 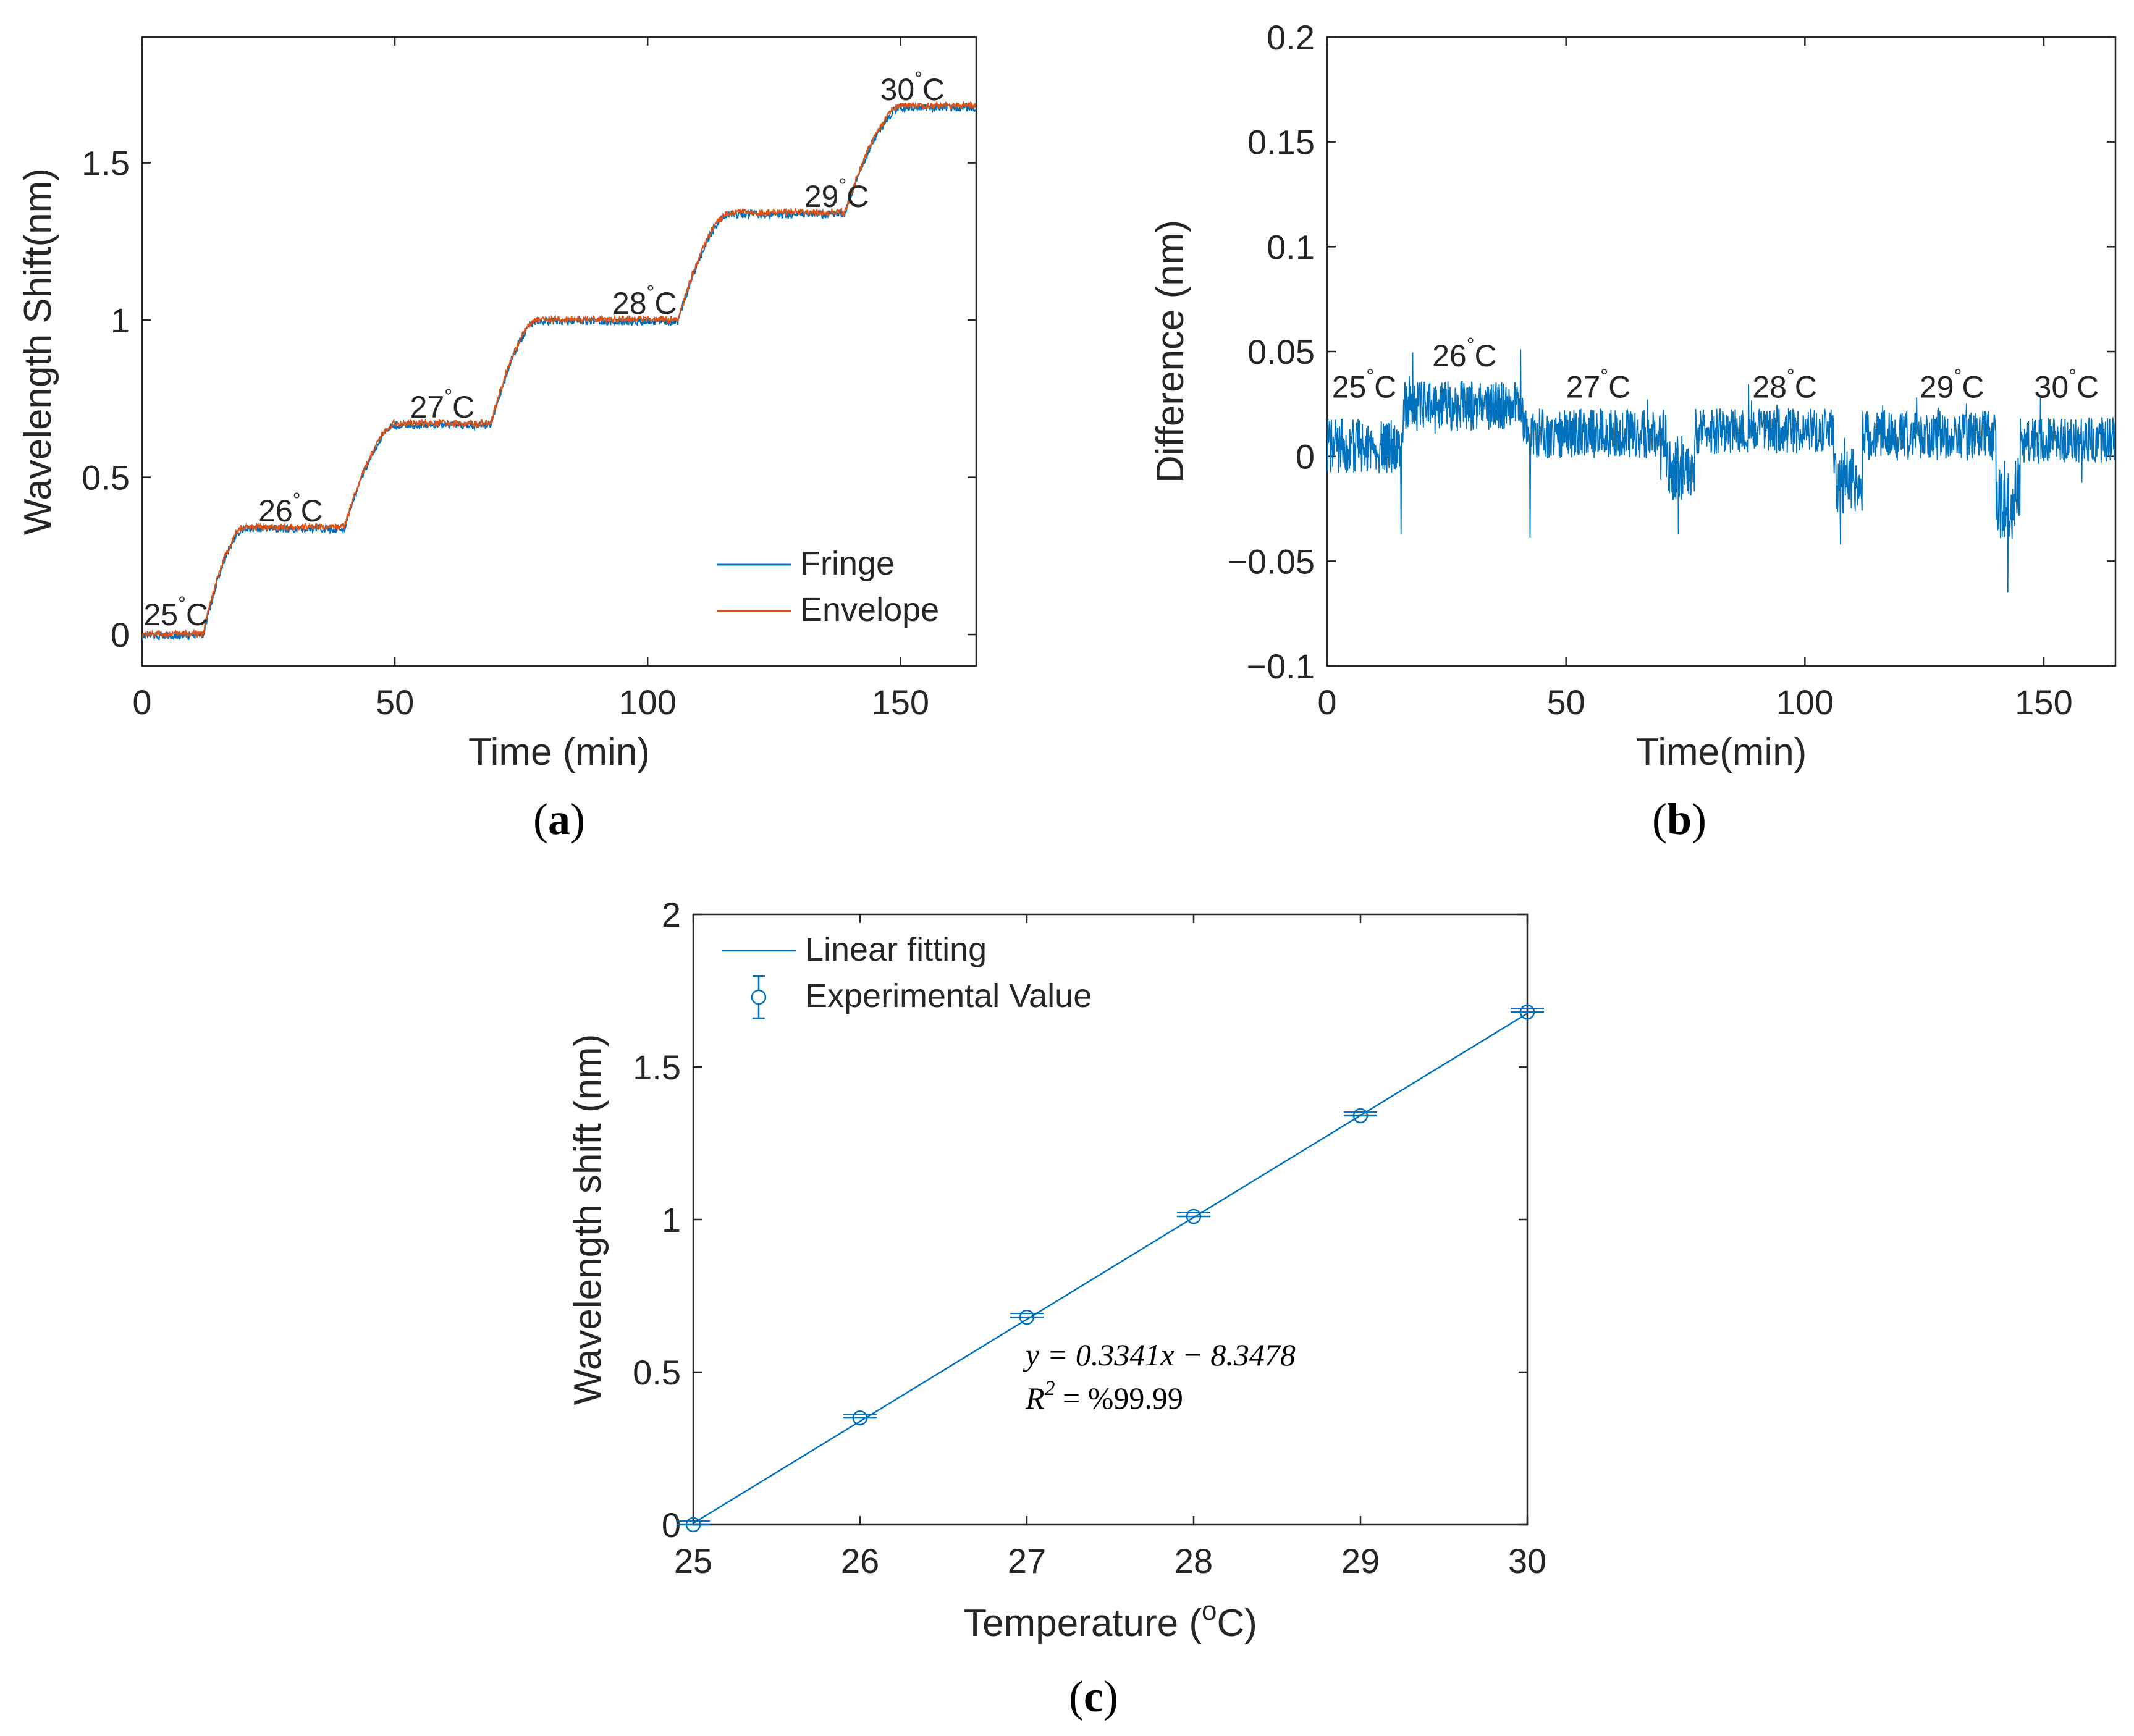 I want to click on panel-a-annotation-29c: 29°C, so click(x=836, y=194).